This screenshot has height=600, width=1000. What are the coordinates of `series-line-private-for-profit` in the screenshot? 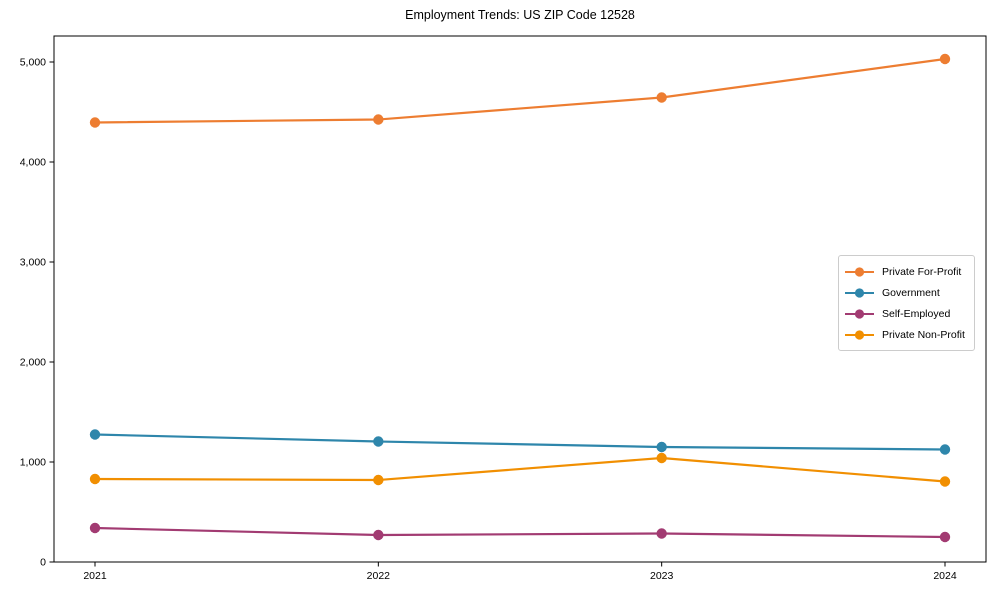 It's located at (520, 90).